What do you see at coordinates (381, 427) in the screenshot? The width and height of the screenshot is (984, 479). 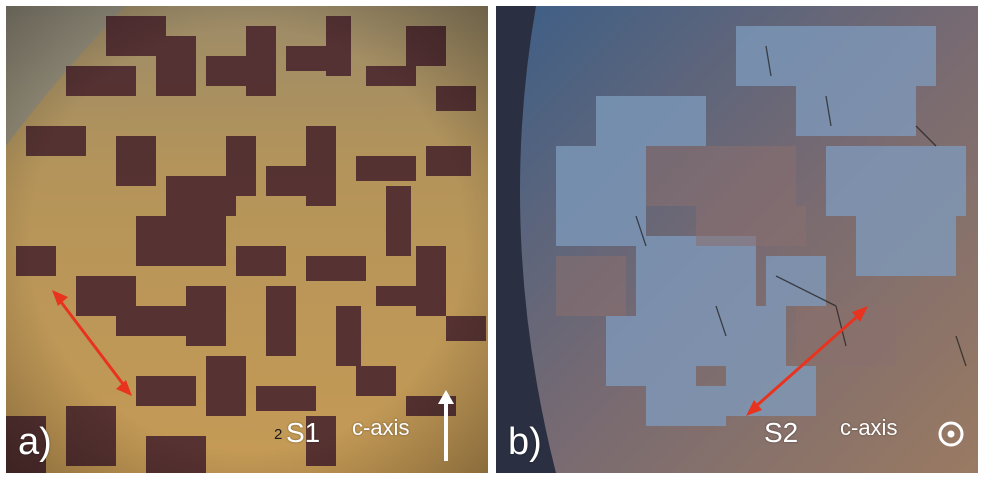 I see `c-axis-label-a: c-axis` at bounding box center [381, 427].